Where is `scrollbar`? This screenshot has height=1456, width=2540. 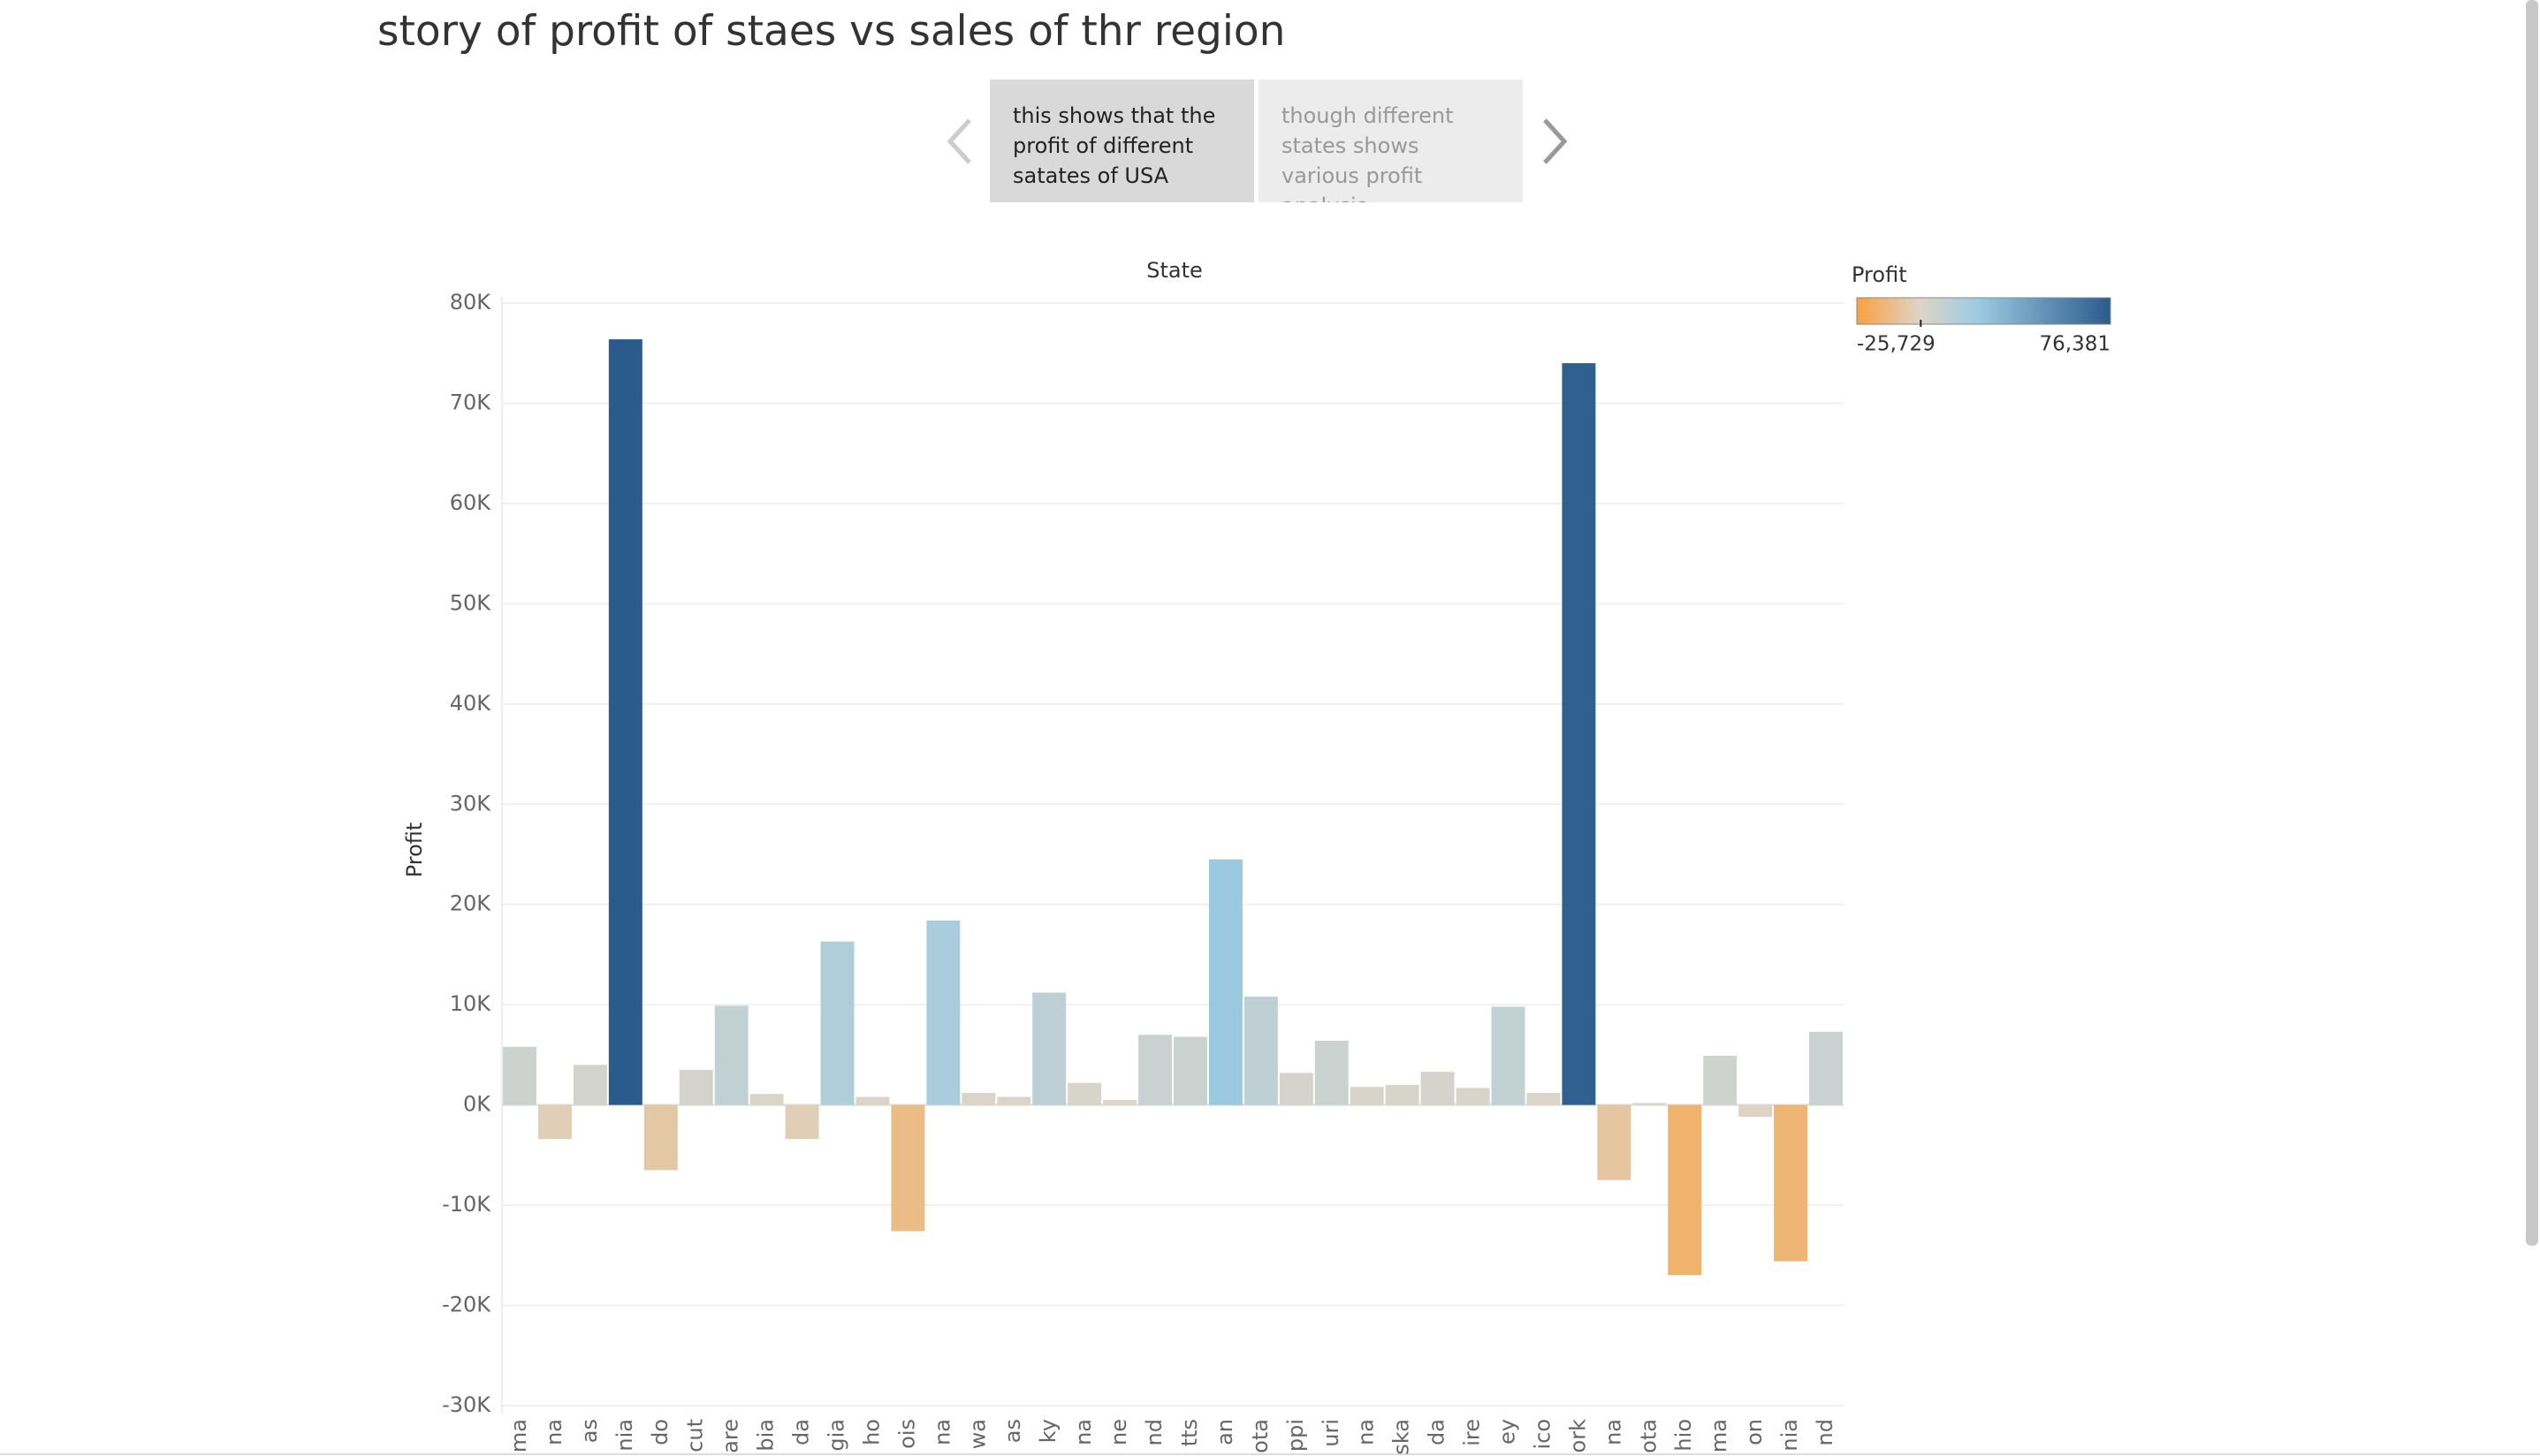 scrollbar is located at coordinates (2532, 623).